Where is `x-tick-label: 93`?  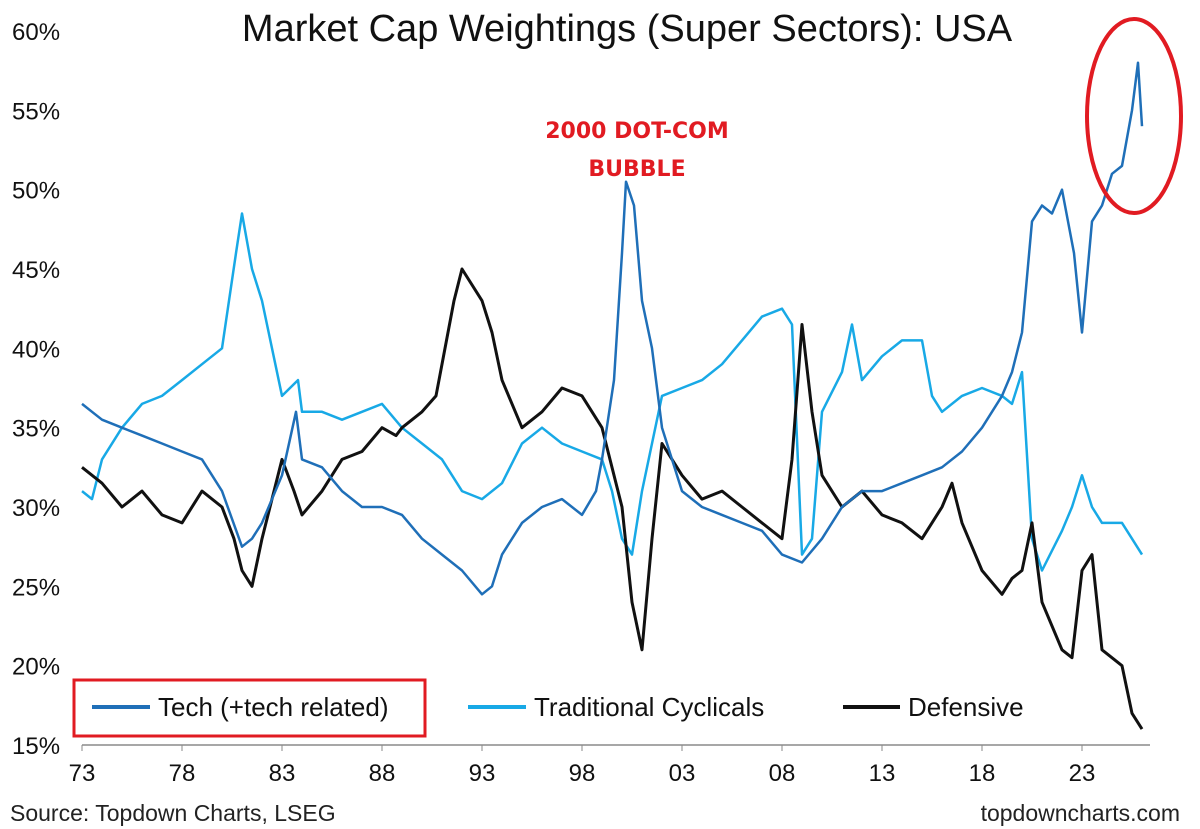
x-tick-label: 93 is located at coordinates (482, 773).